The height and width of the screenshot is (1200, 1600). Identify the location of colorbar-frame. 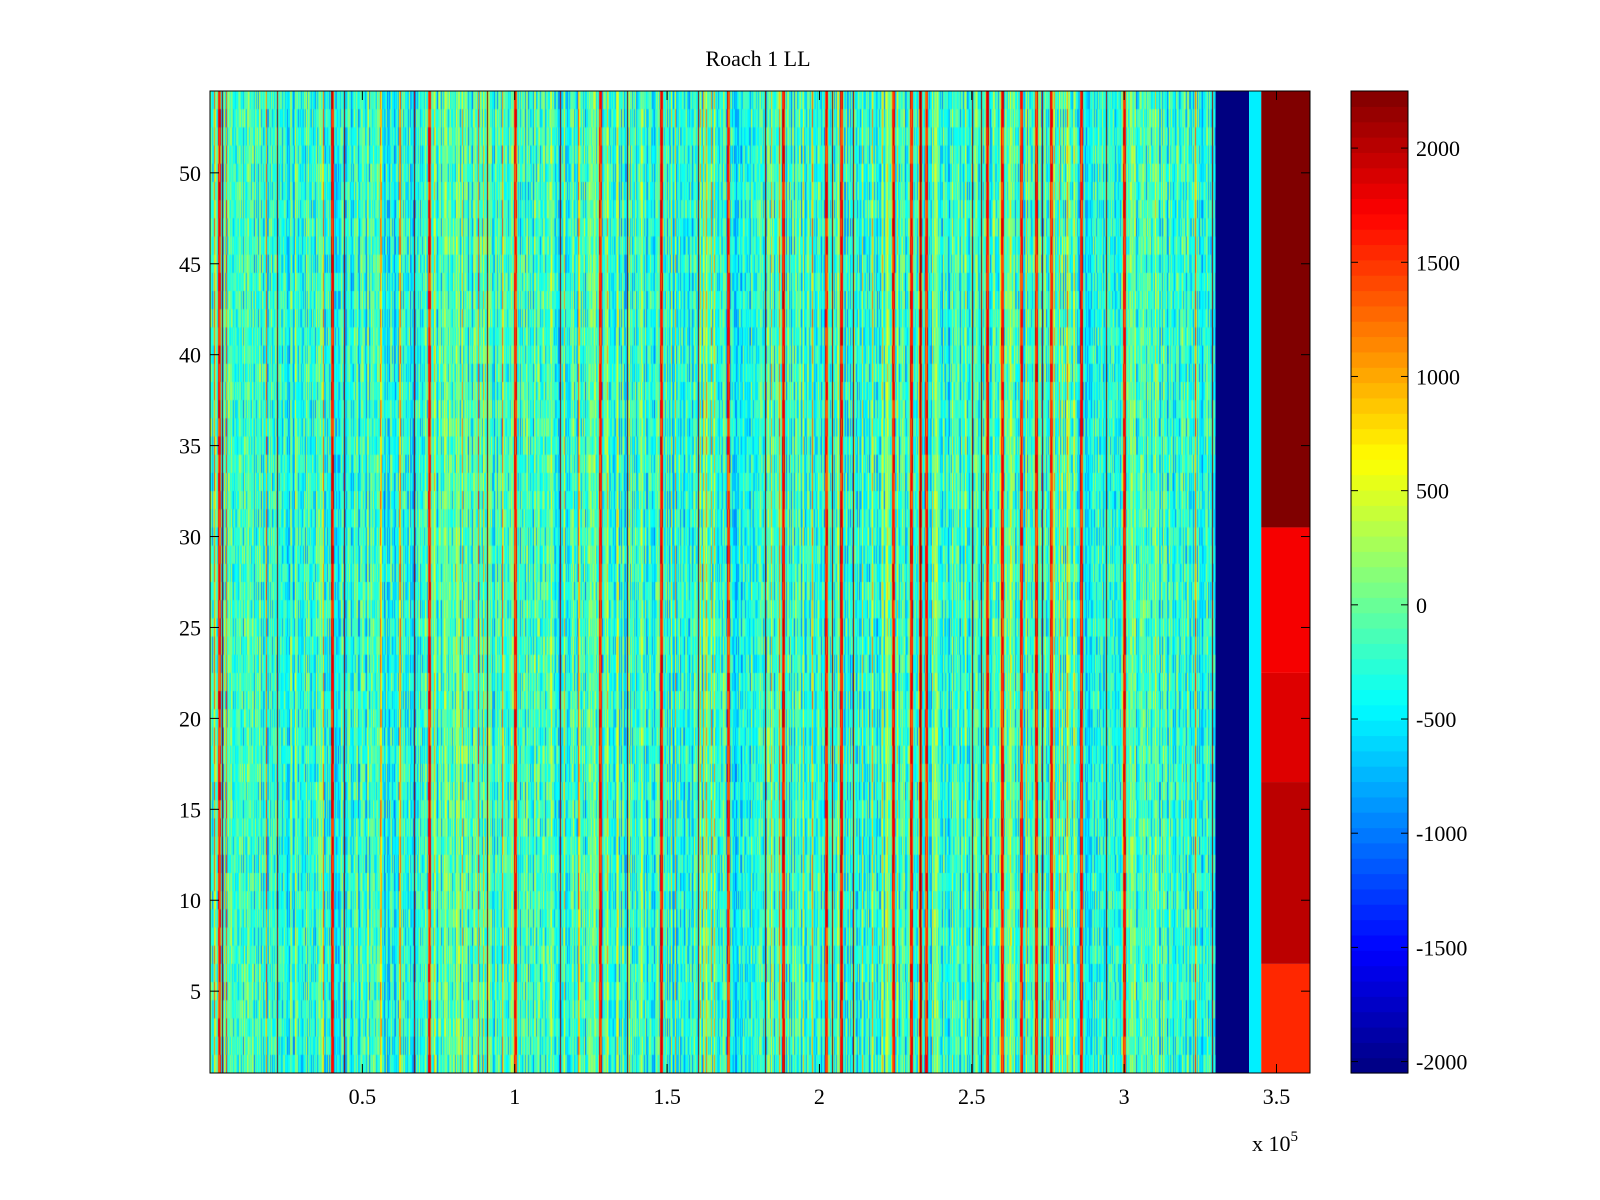
(1379, 582).